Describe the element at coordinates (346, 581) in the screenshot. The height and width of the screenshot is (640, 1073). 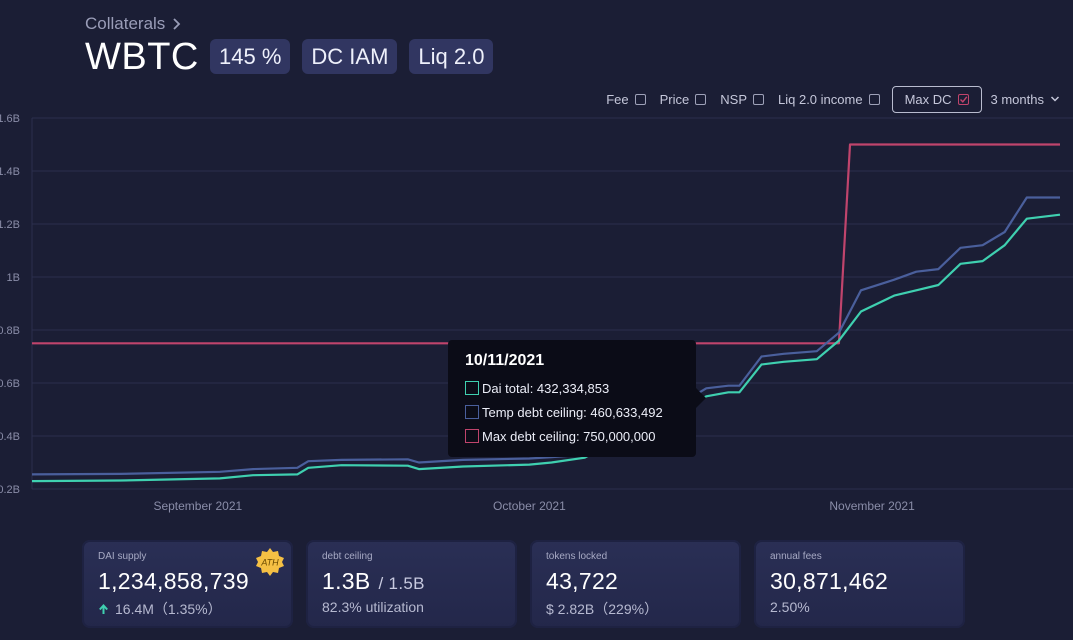
I see `debt-ceiling-value: 1.3B` at that location.